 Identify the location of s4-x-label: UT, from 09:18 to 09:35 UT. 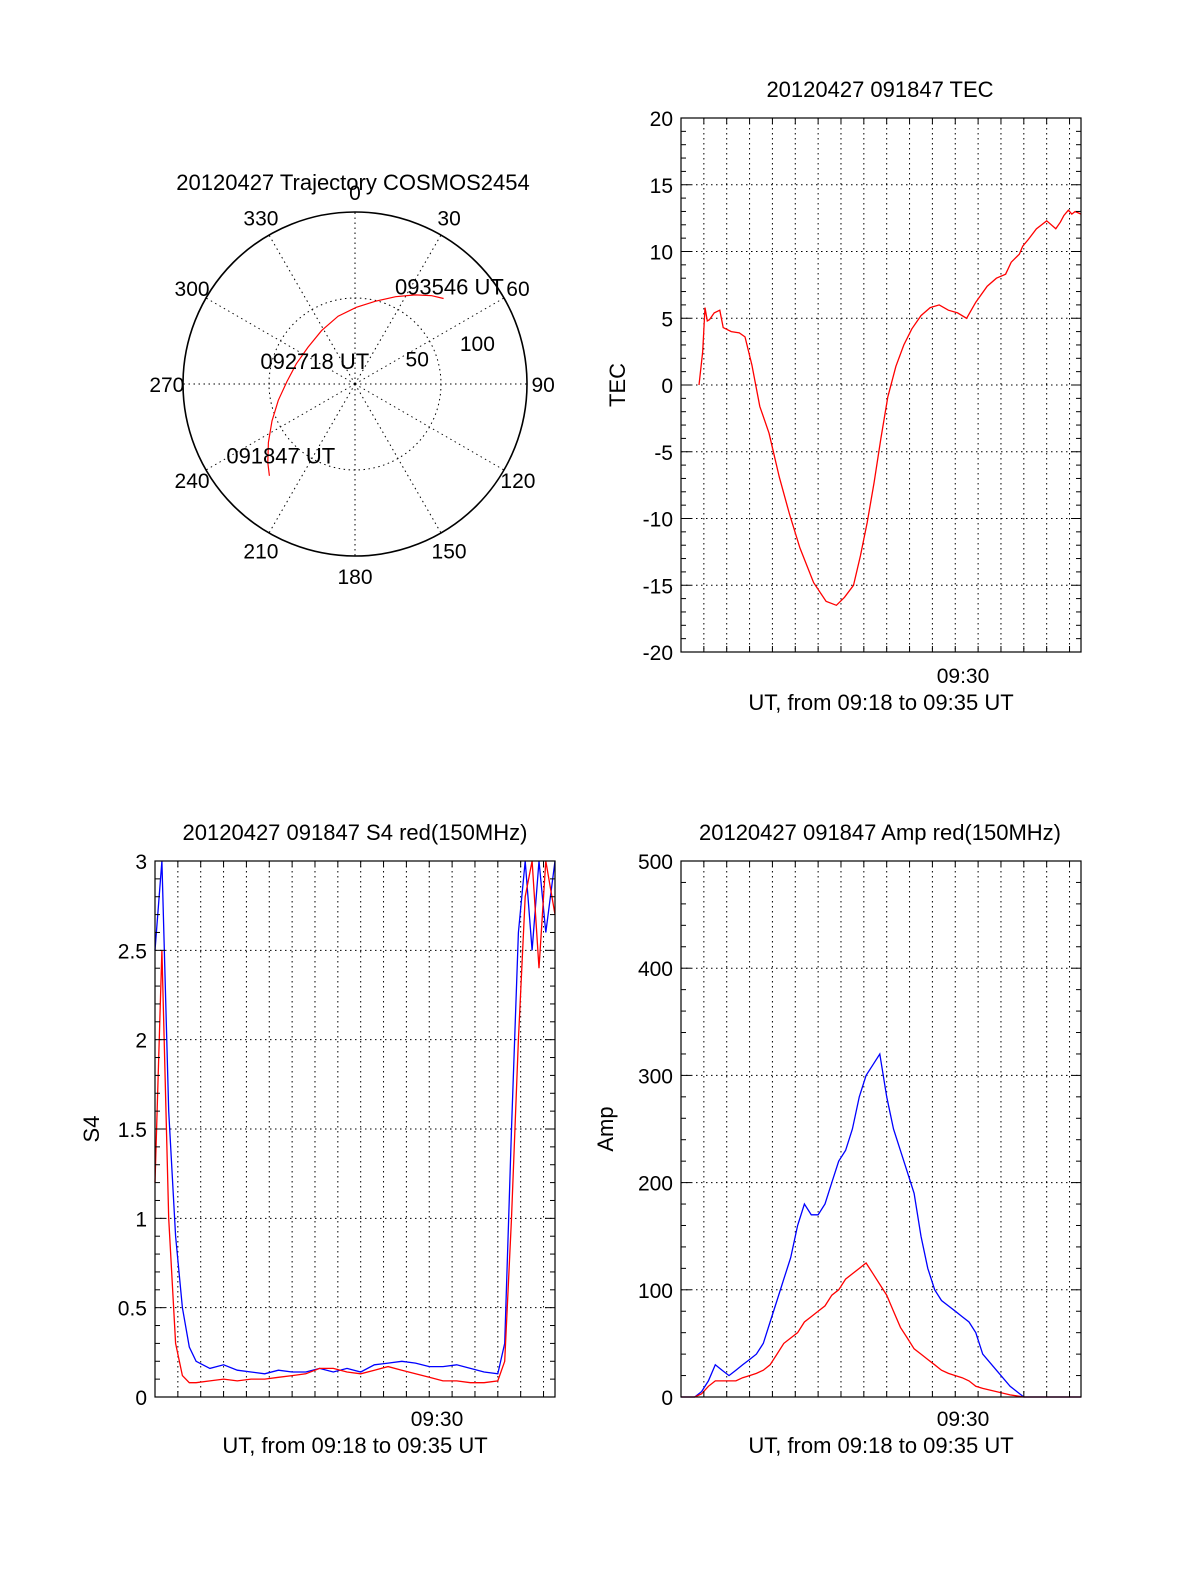
(354, 1445).